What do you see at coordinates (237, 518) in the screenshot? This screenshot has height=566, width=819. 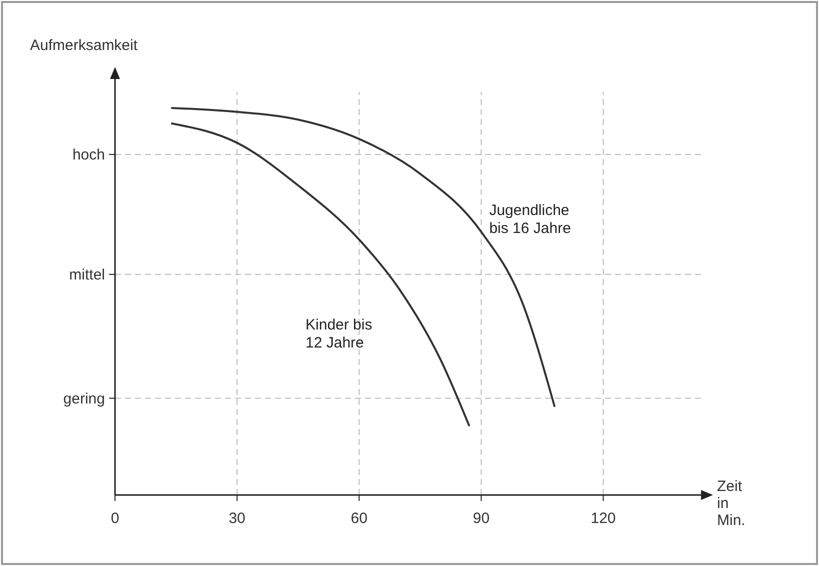 I see `x-tick-label: 30` at bounding box center [237, 518].